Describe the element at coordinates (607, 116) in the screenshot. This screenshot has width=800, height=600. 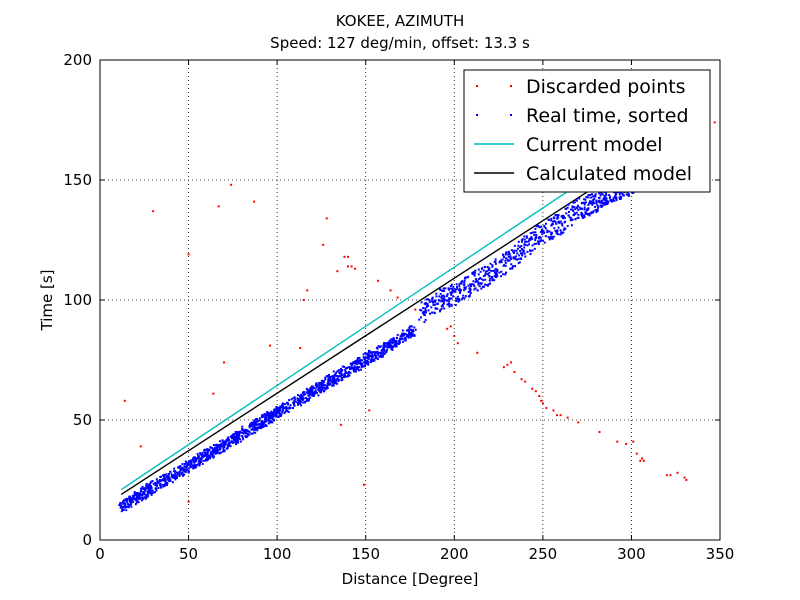
I see `legend-label: Real time, sorted` at that location.